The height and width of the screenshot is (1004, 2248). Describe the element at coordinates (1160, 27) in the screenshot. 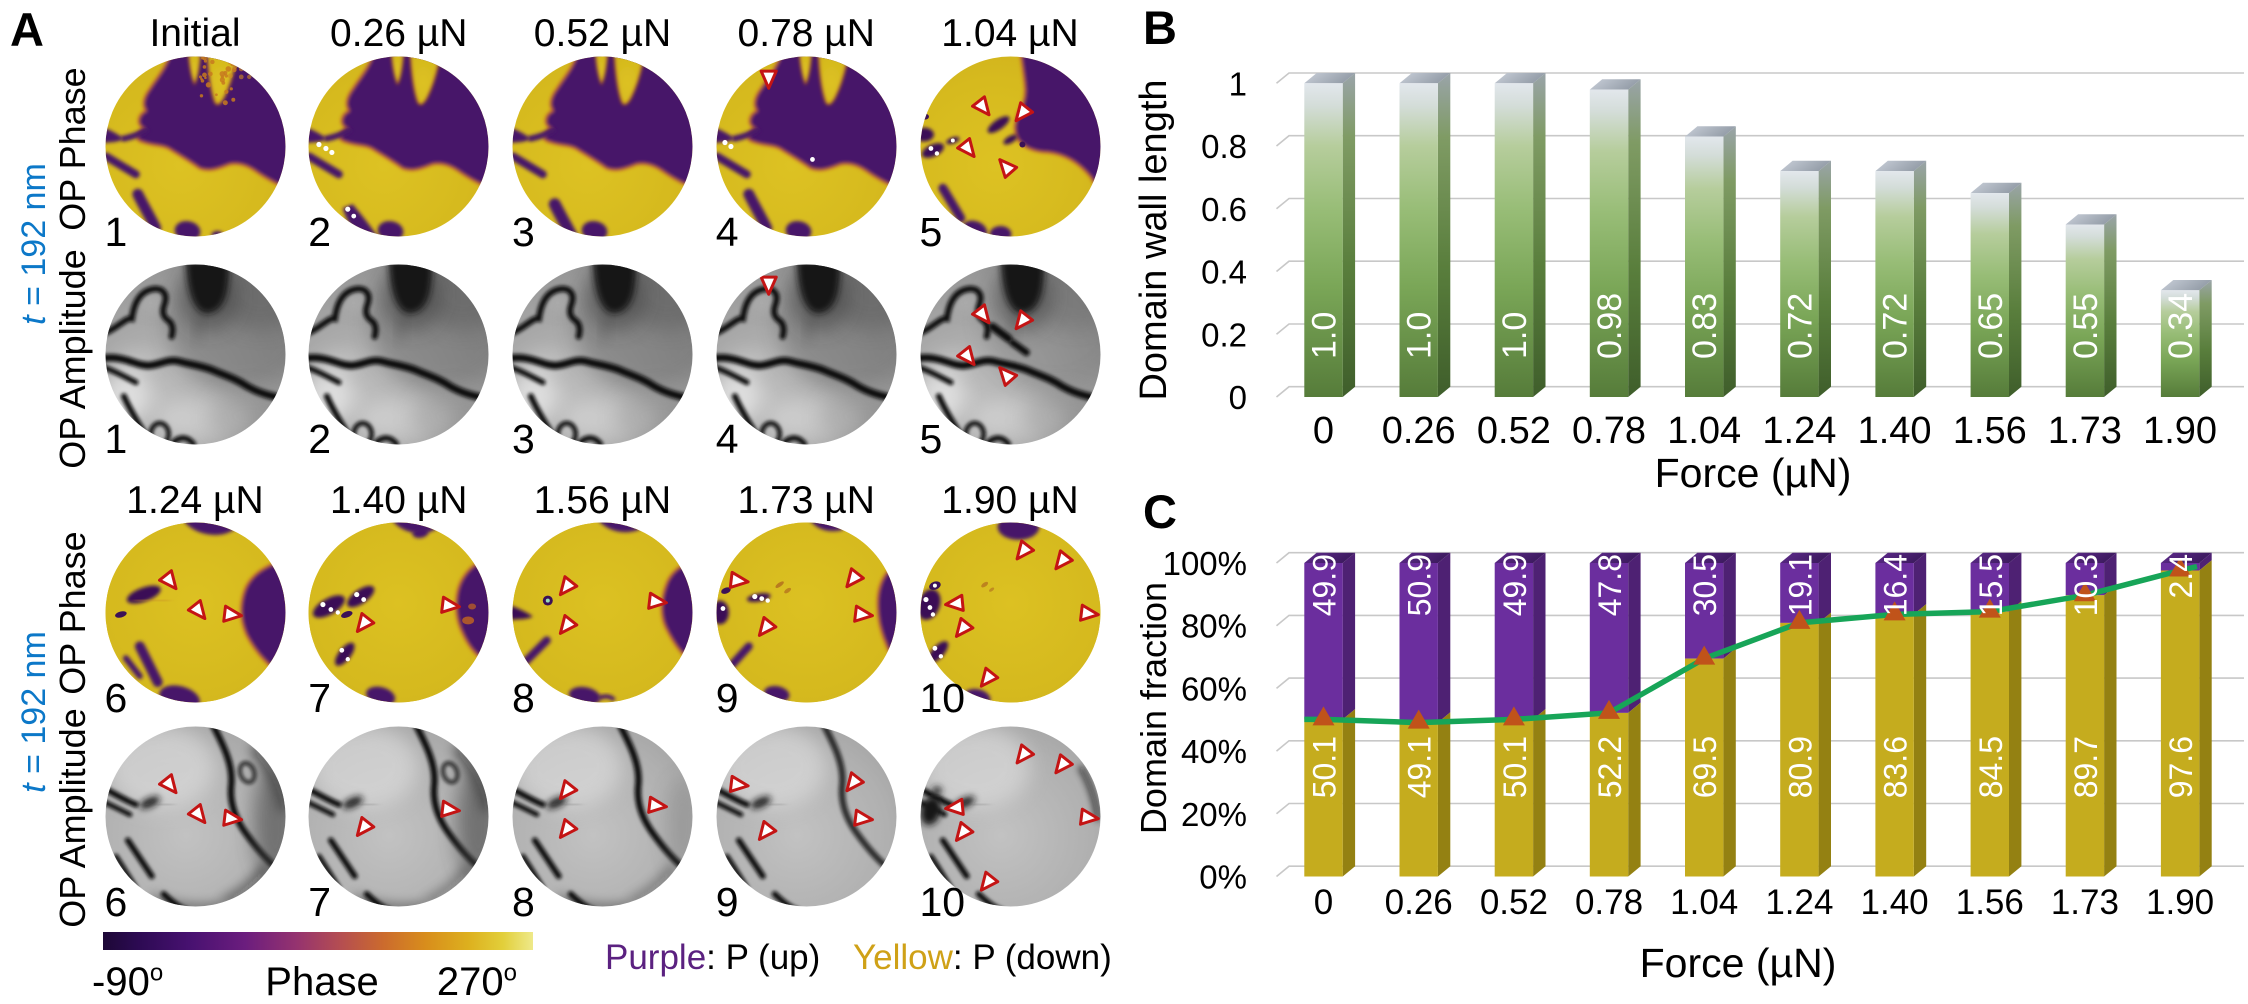

I see `svg-text: B` at that location.